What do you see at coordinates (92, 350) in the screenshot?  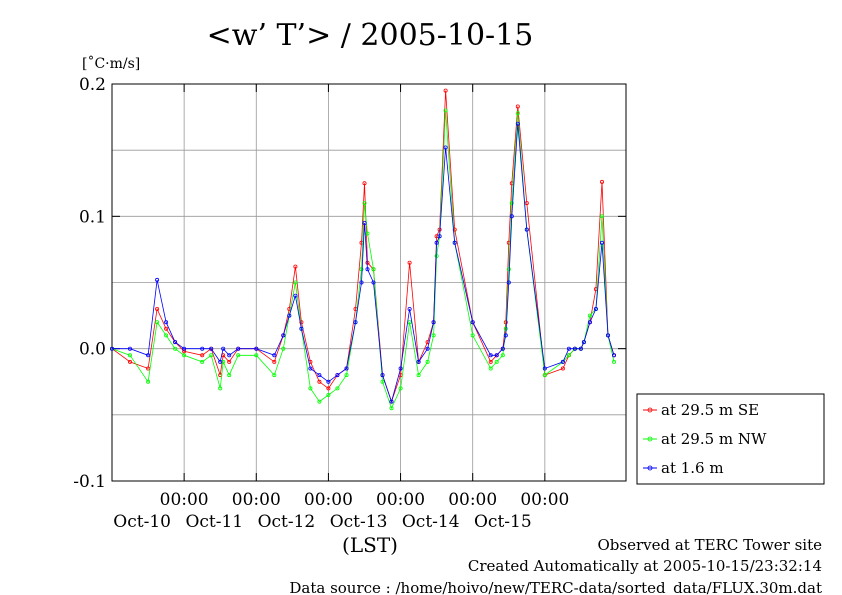 I see `y-tick-label: 0.0` at bounding box center [92, 350].